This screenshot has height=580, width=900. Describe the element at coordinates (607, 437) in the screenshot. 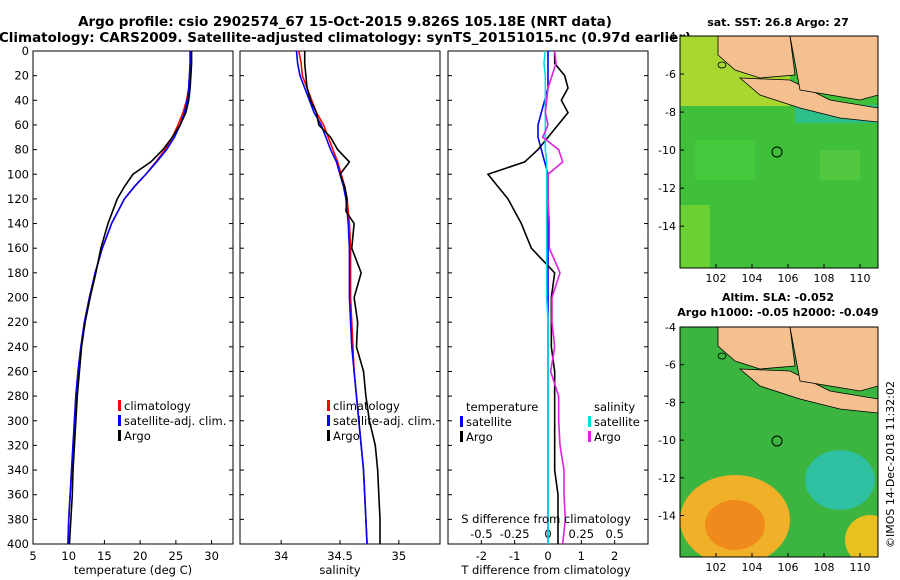

I see `legend-s-argo: Argo` at that location.